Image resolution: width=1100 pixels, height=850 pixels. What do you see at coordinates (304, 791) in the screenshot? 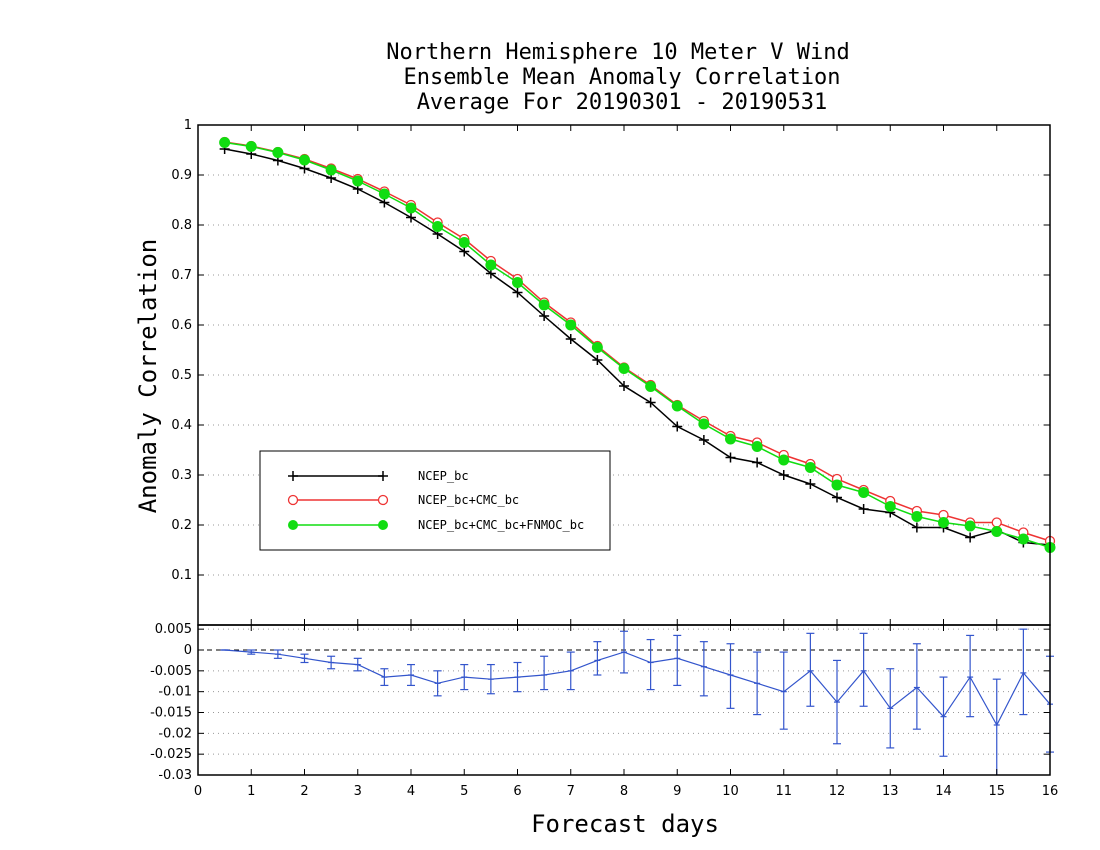
I see `x-tick-label: 2` at bounding box center [304, 791].